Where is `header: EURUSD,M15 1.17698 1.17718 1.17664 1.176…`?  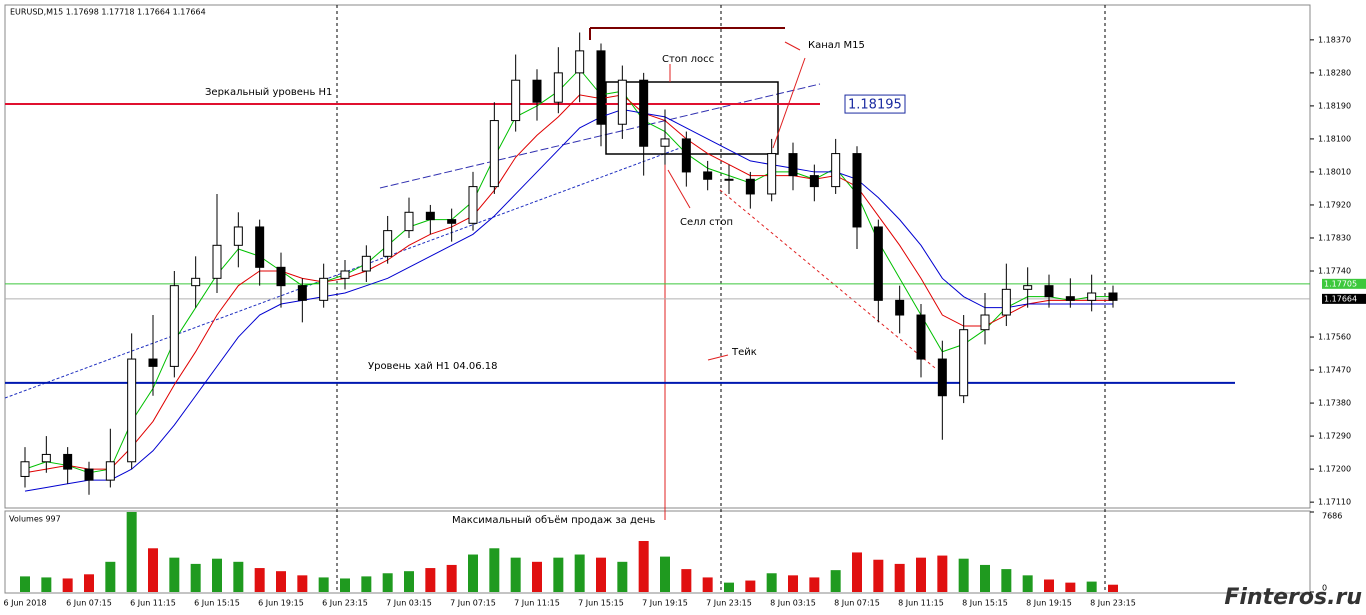
header: EURUSD,M15 1.17698 1.17718 1.17664 1.176… is located at coordinates (108, 12).